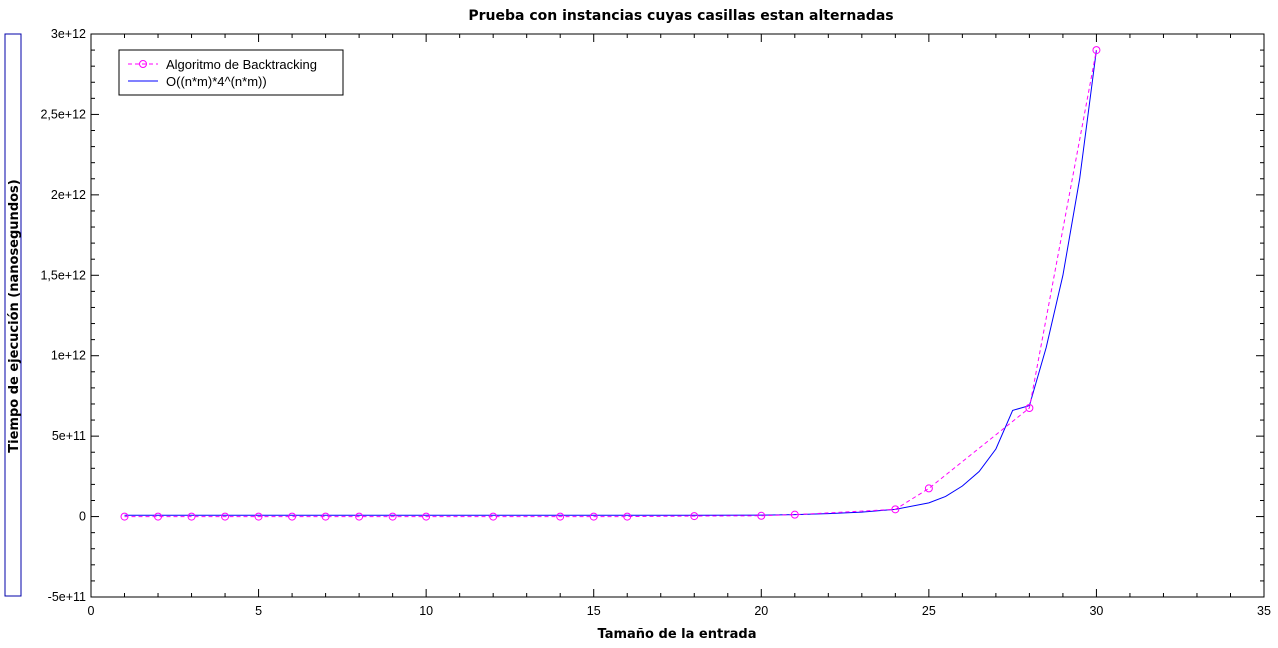 The width and height of the screenshot is (1278, 648). Describe the element at coordinates (426, 611) in the screenshot. I see `x-tick-label: 10` at that location.